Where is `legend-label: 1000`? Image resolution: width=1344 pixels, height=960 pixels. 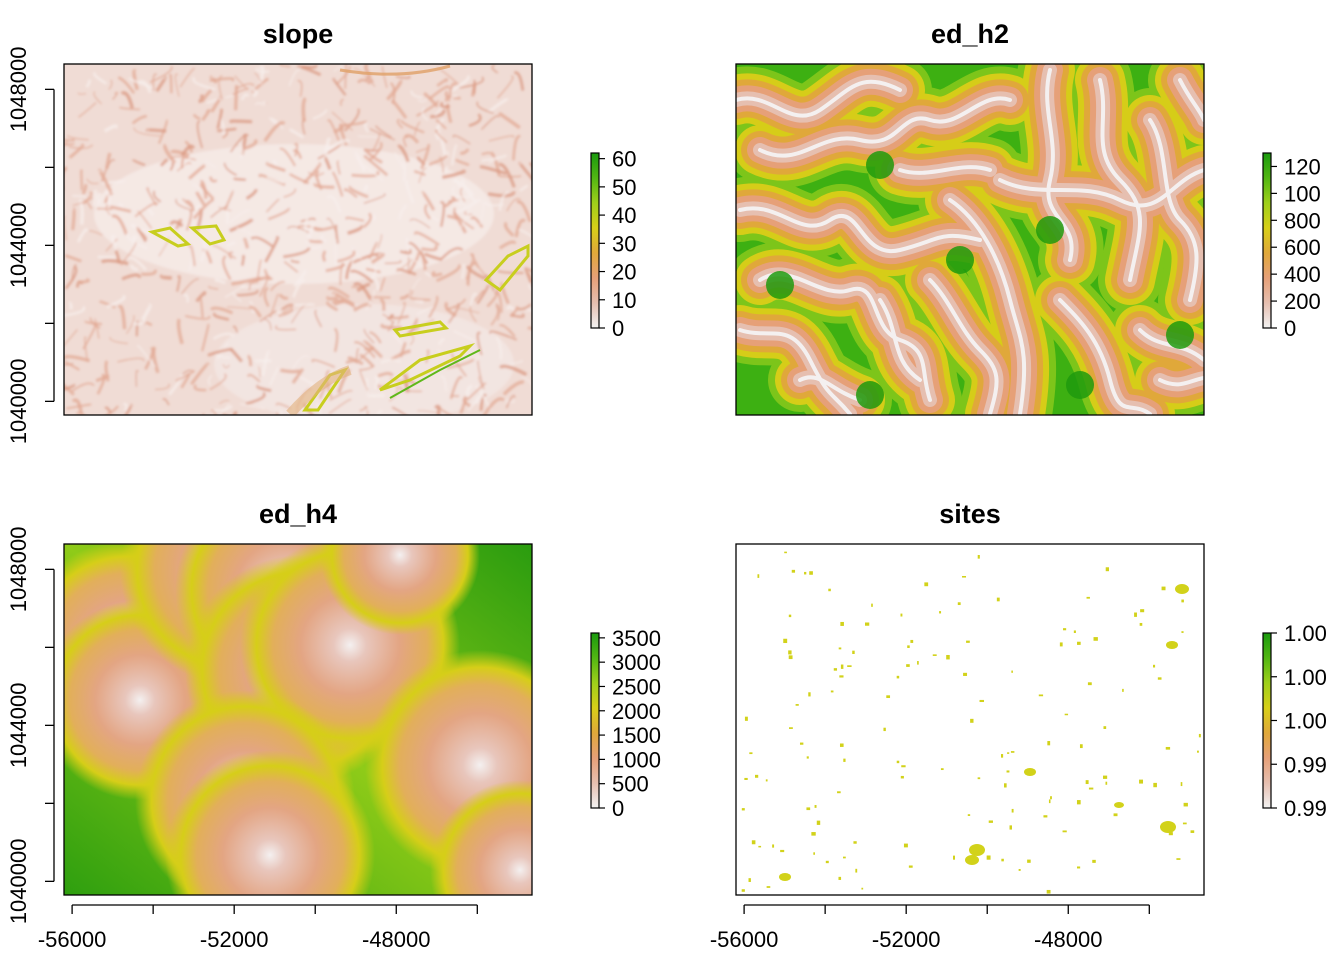 legend-label: 1000 is located at coordinates (636, 759).